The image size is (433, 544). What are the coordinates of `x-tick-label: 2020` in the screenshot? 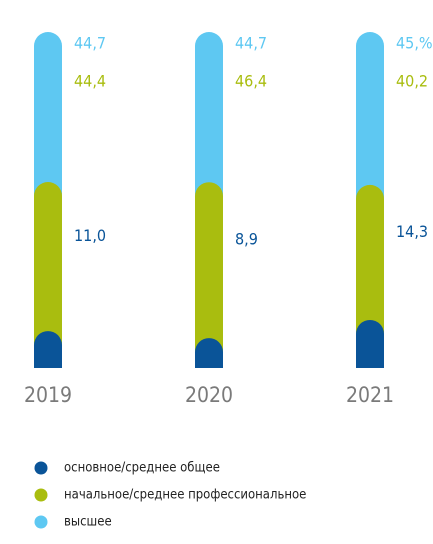 It's located at (209, 395).